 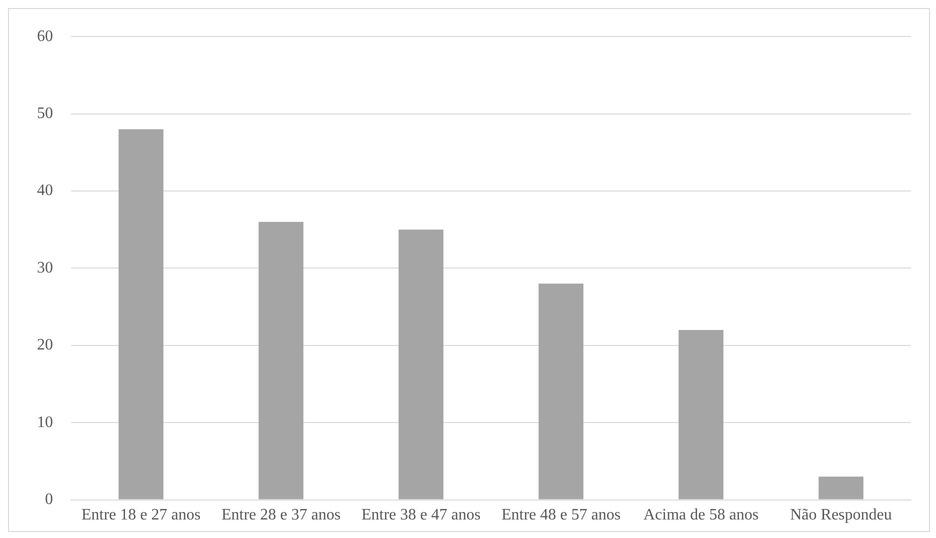 What do you see at coordinates (141, 515) in the screenshot?
I see `x-tick-label: Entre 18 e 27 anos` at bounding box center [141, 515].